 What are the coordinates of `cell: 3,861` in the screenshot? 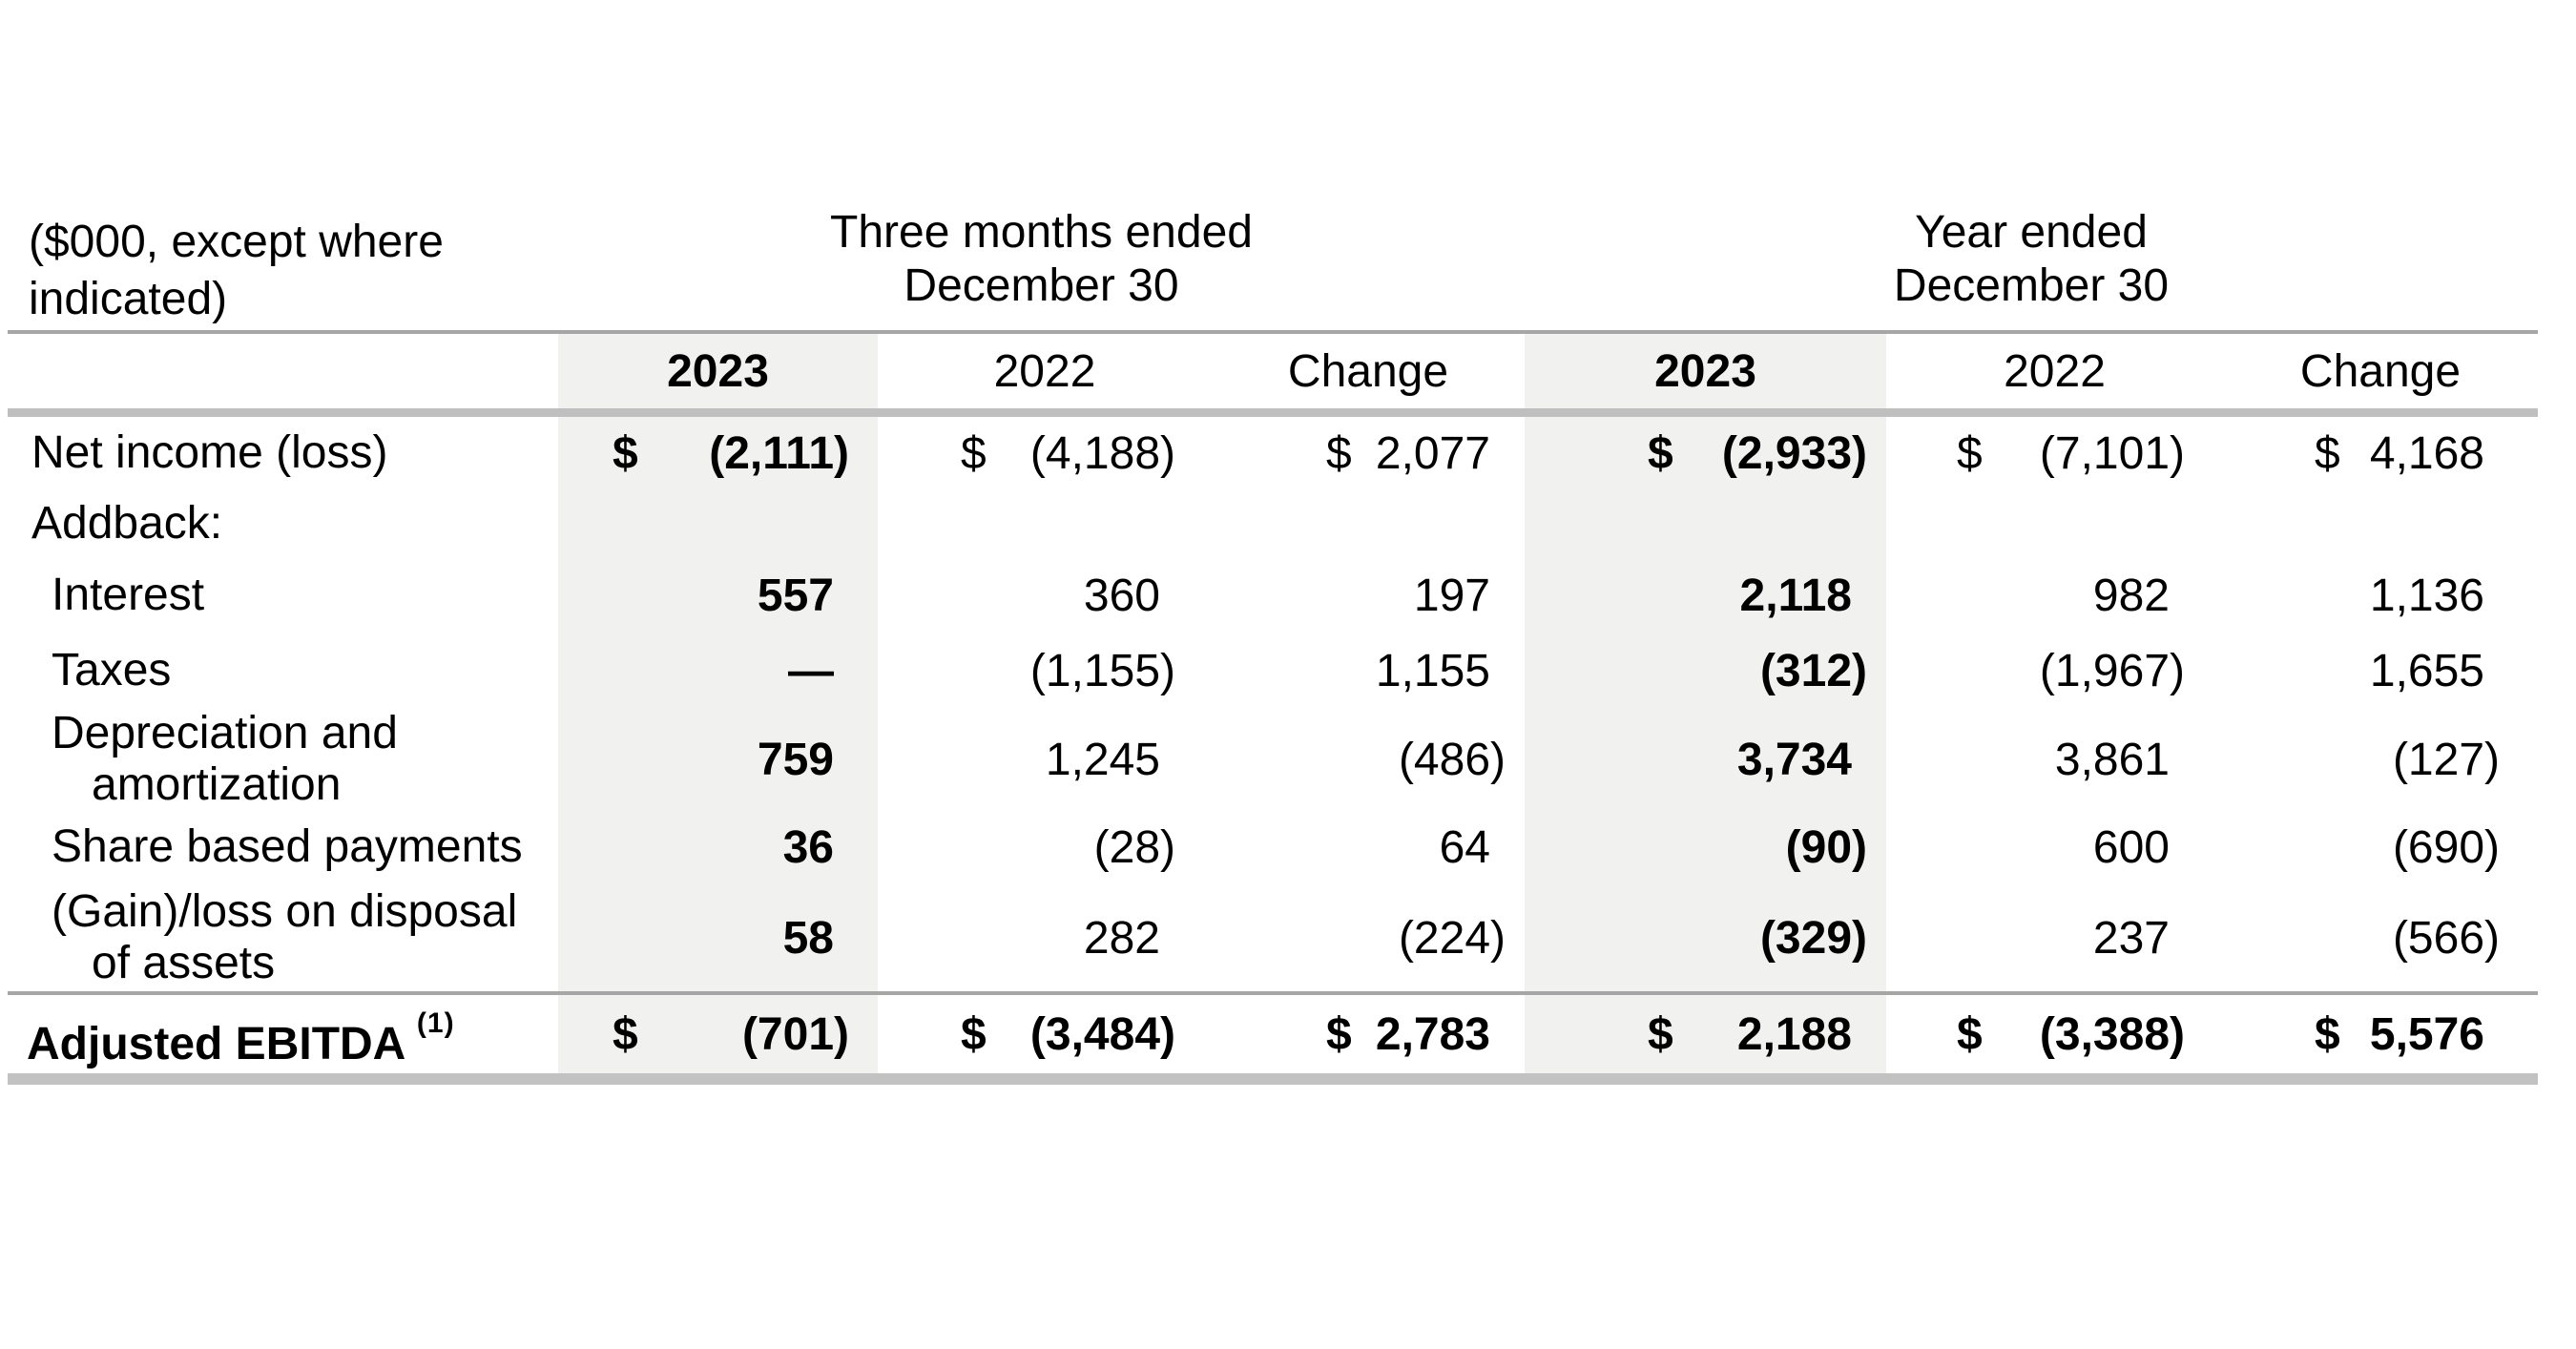 It's located at (2054, 760).